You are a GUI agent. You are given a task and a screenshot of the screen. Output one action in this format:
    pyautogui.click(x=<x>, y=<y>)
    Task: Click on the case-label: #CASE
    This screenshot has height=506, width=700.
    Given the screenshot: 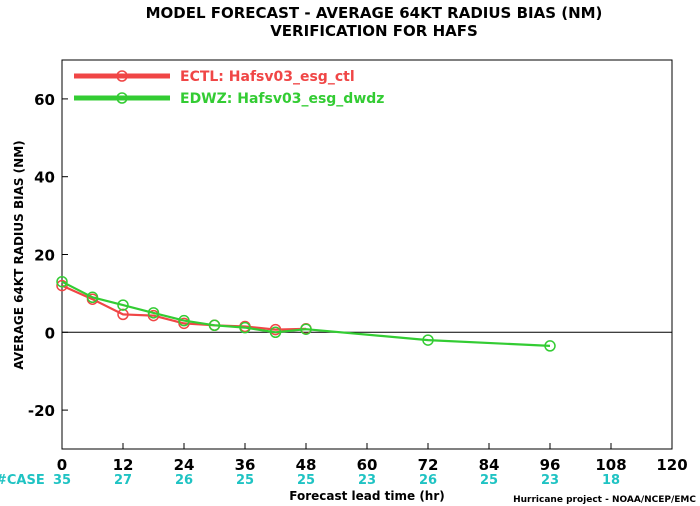 What is the action you would take?
    pyautogui.click(x=22, y=480)
    